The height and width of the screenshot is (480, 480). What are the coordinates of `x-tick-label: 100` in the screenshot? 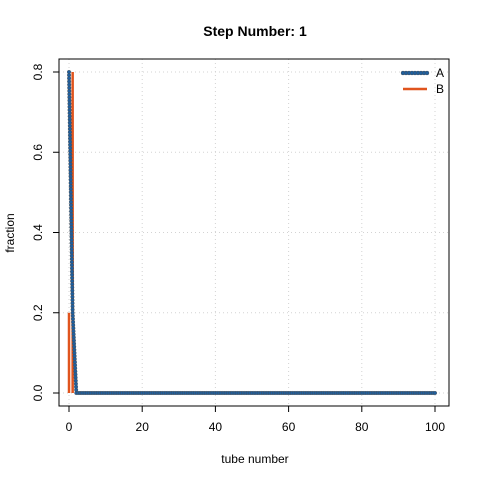 It's located at (435, 427).